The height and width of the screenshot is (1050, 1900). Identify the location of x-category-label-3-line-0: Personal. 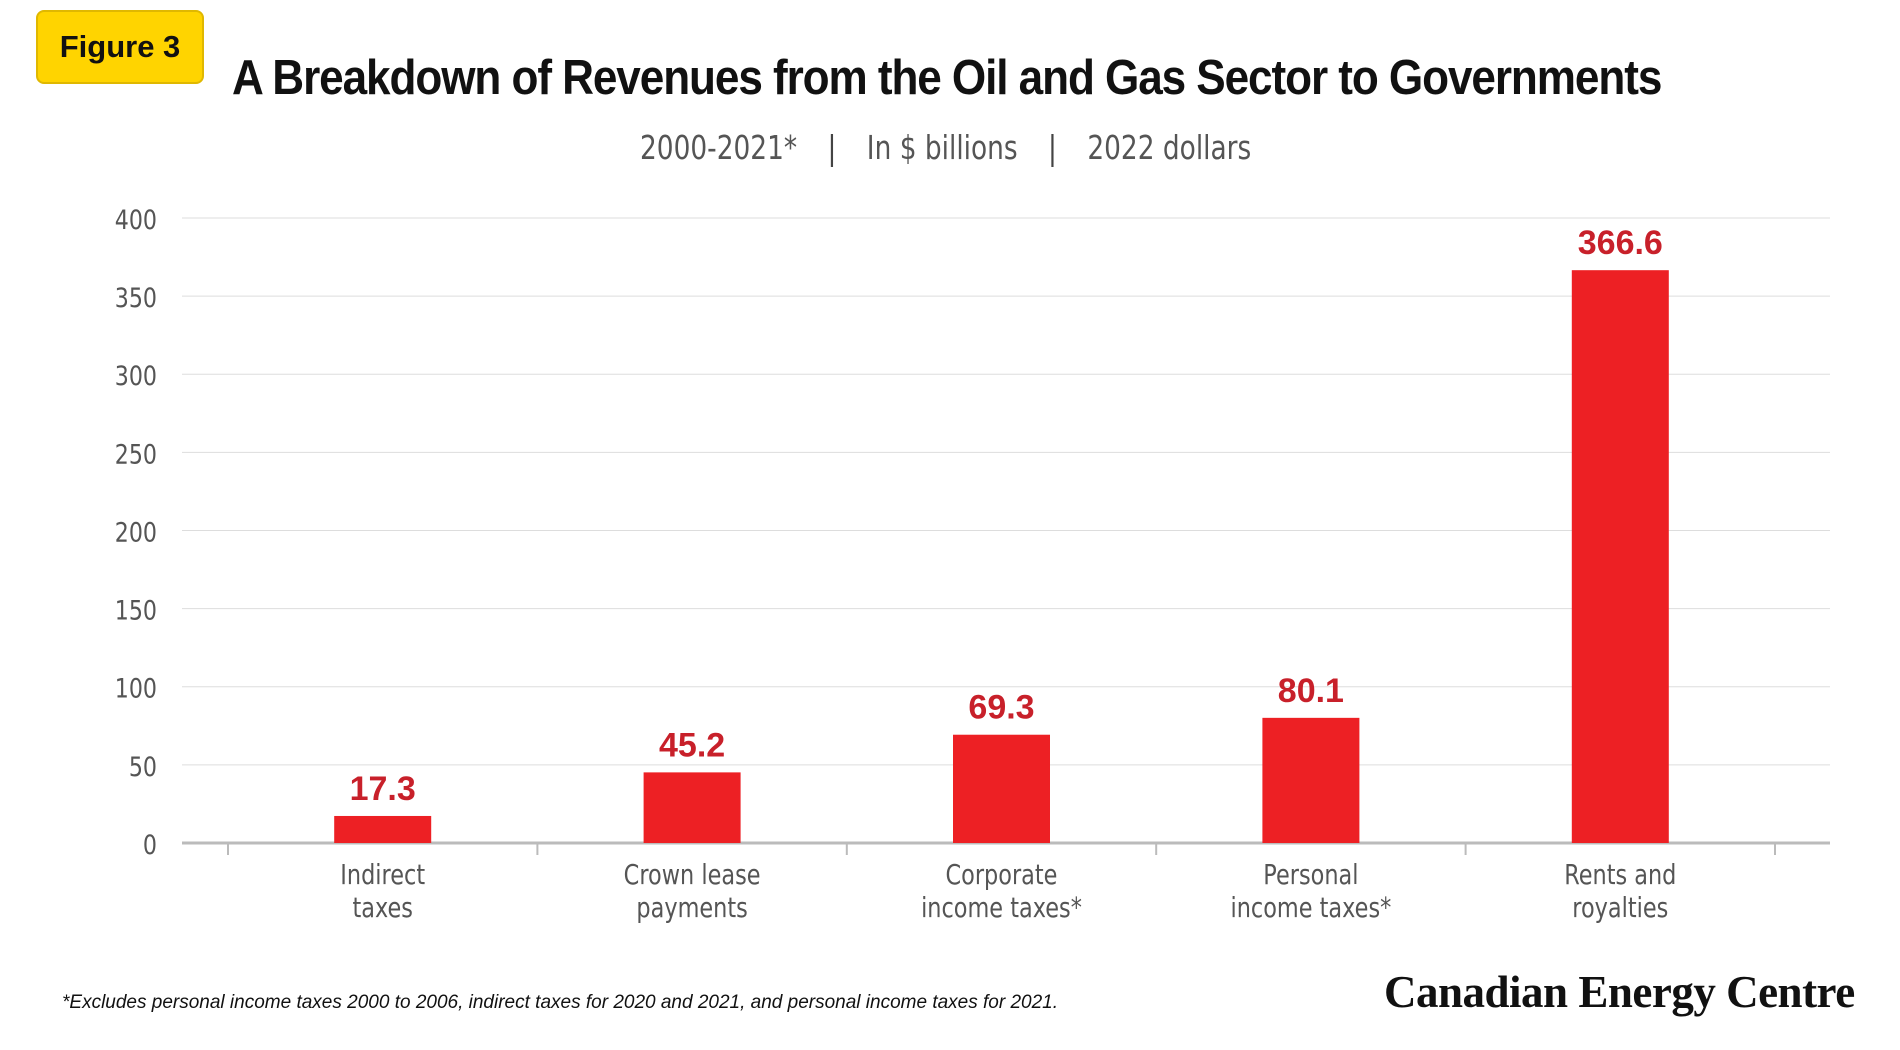
(1310, 873).